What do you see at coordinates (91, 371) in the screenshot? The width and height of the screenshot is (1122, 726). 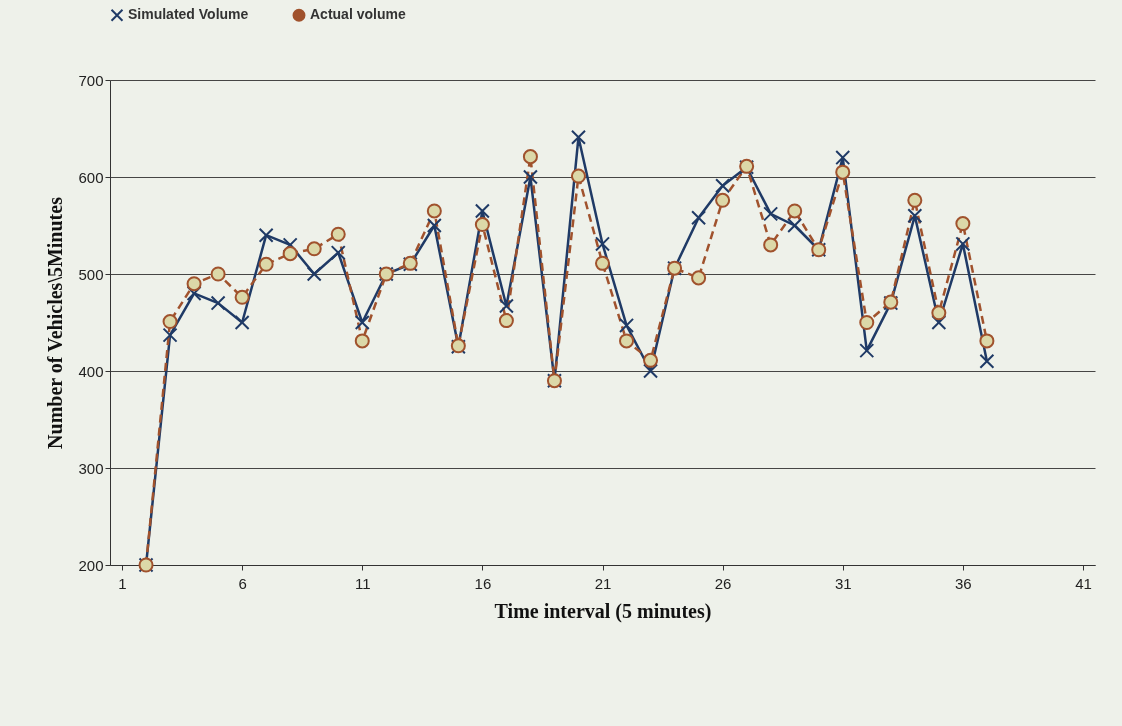 I see `y-tick-label: 400` at bounding box center [91, 371].